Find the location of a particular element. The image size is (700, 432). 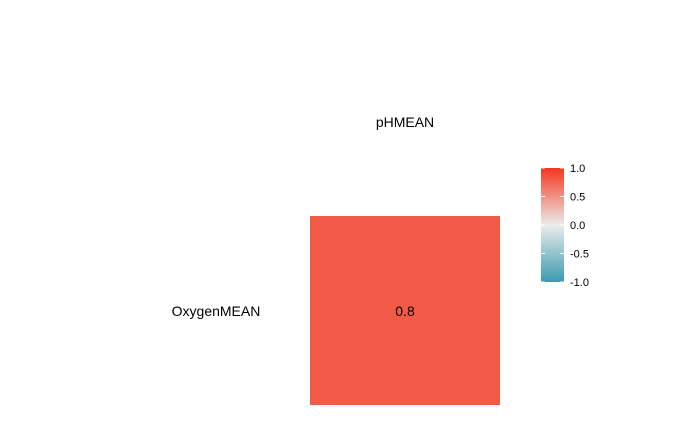

x-category-label: pHMEAN is located at coordinates (405, 122).